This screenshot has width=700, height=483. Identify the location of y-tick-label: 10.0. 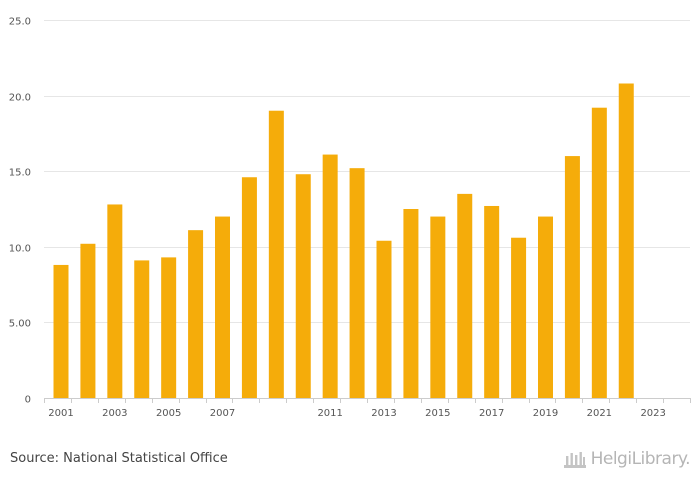
(20, 249).